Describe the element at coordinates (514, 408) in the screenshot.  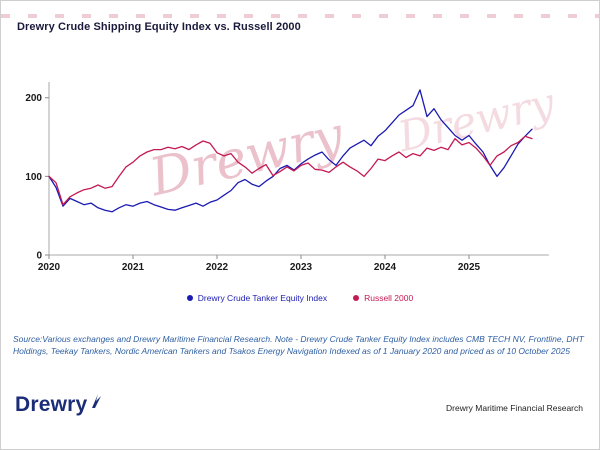
I see `footer-right-text: Drewry Maritime Financial Research` at that location.